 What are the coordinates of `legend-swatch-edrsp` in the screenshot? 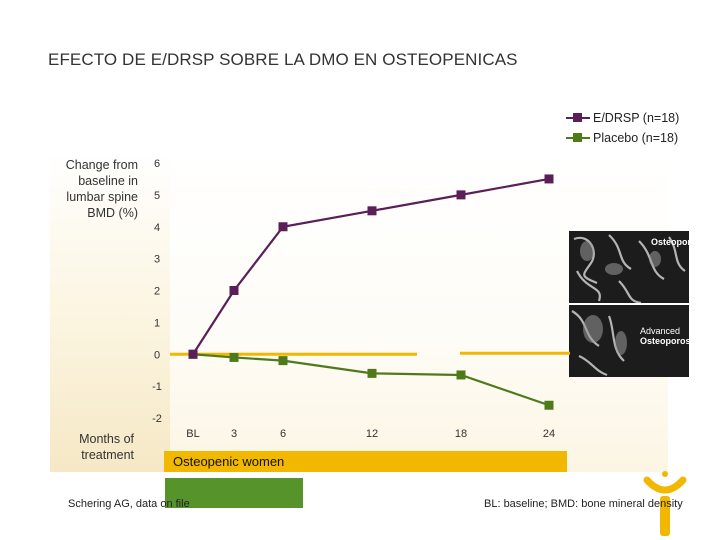 It's located at (578, 118).